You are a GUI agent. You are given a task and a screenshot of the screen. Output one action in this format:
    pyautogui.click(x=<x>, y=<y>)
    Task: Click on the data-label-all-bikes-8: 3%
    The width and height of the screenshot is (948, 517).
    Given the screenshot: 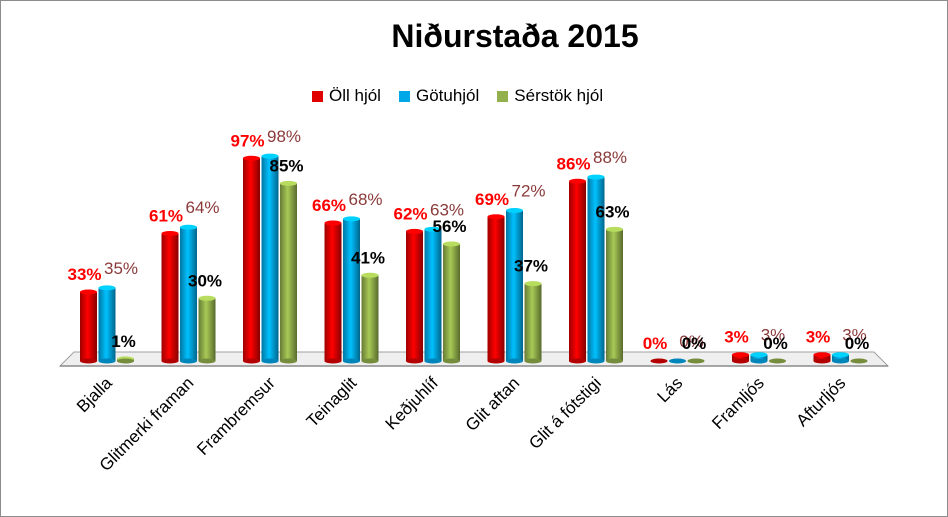 What is the action you would take?
    pyautogui.click(x=736, y=337)
    